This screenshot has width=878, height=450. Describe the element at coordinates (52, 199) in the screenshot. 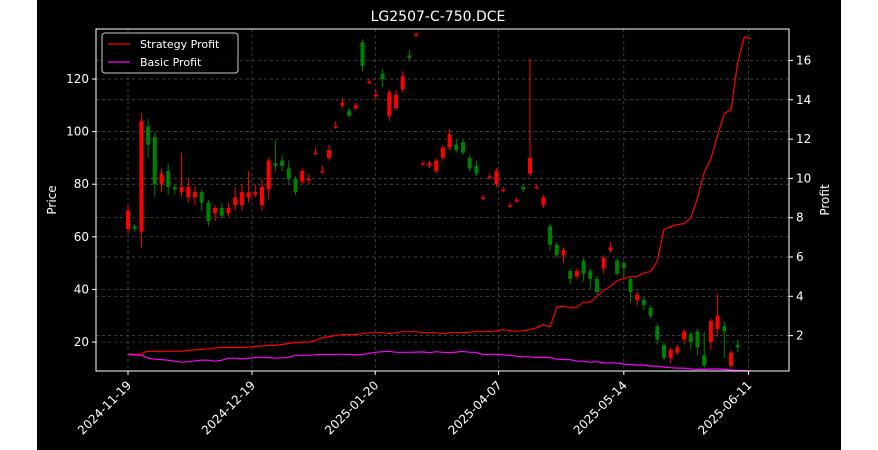

I see `y-axis-label: Price` at that location.